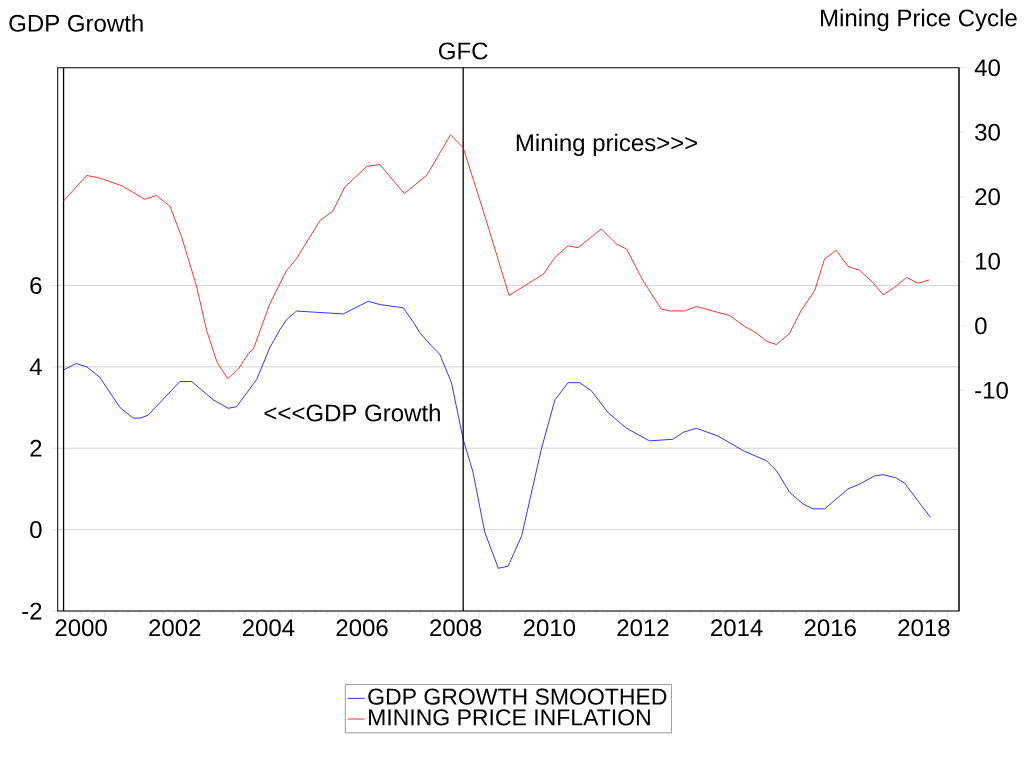 The width and height of the screenshot is (1026, 759). What do you see at coordinates (830, 628) in the screenshot?
I see `x-tick-label: 2016` at bounding box center [830, 628].